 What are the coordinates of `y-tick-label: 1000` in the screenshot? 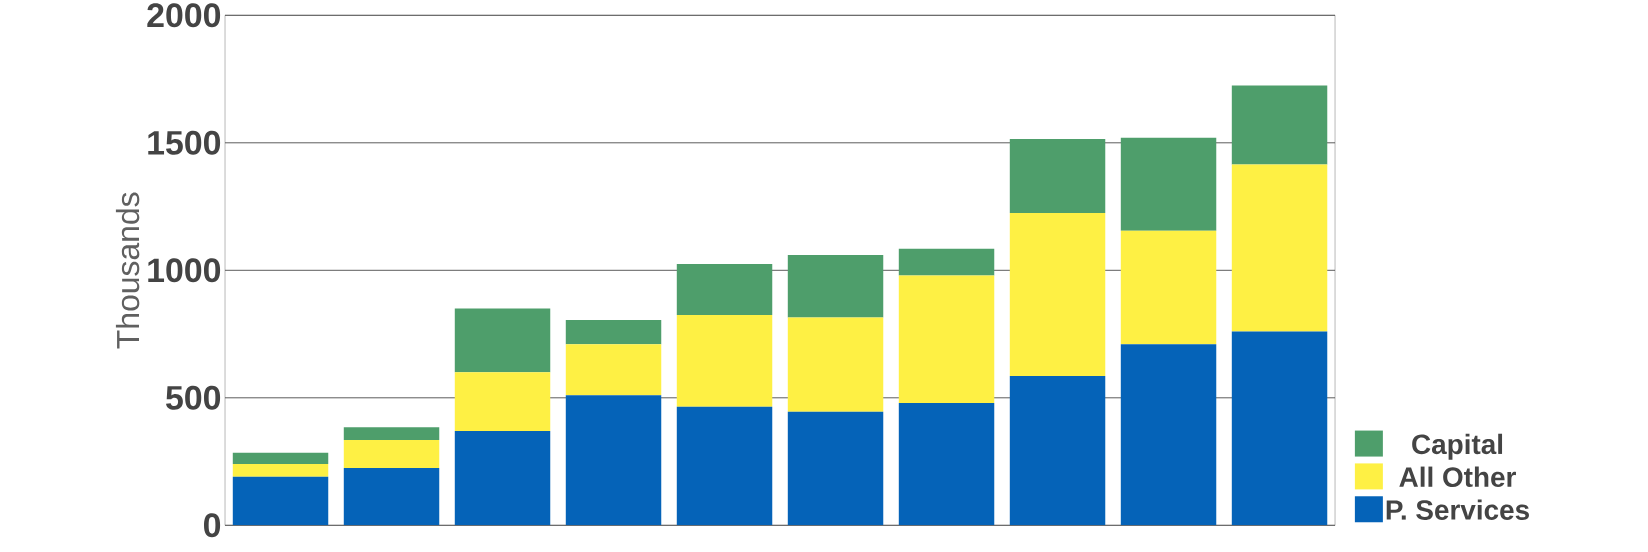 It's located at (184, 270).